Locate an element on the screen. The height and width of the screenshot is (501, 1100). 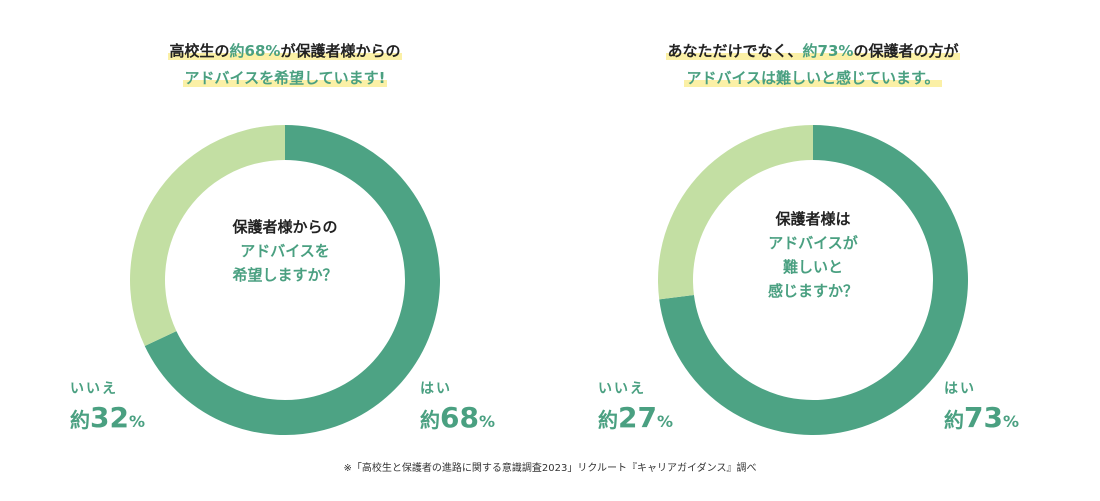
chart-title-text: アドバイスを希望しています! is located at coordinates (285, 78).